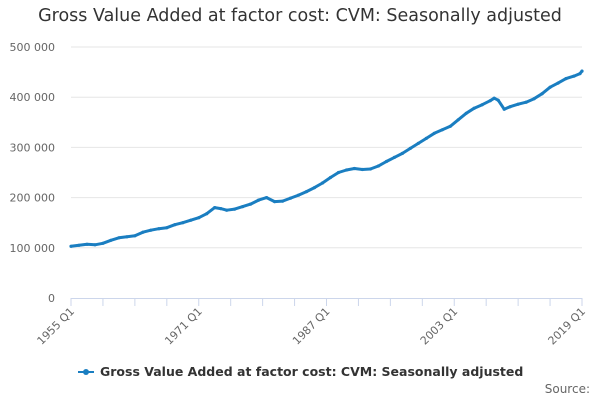 The image size is (600, 400). Describe the element at coordinates (56, 326) in the screenshot. I see `x-tick-label: 1955 Q1` at that location.